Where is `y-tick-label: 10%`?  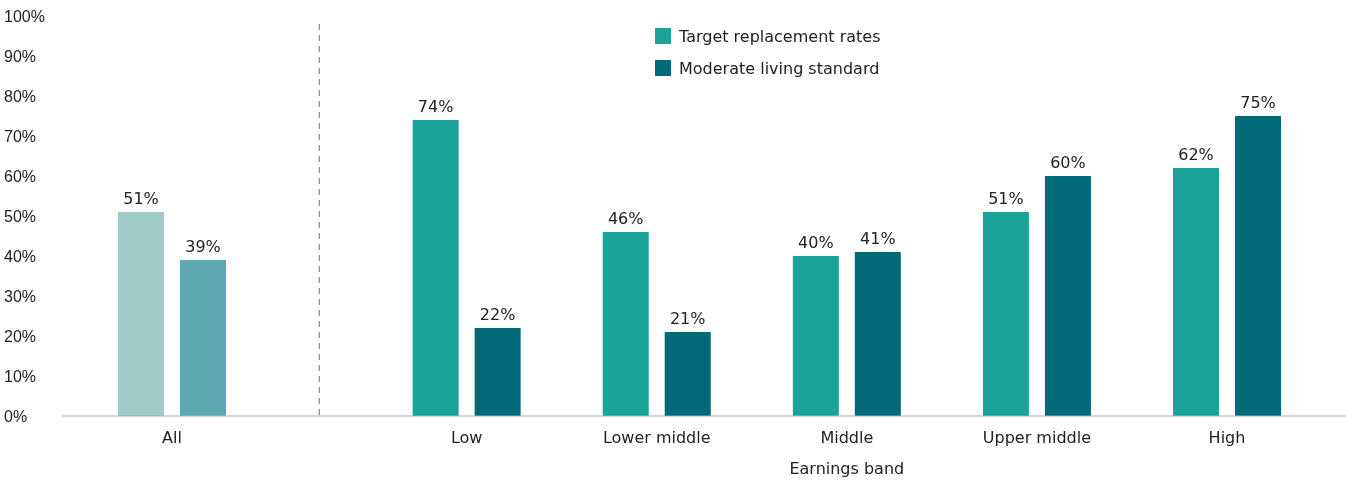 y-tick-label: 10% is located at coordinates (20, 376).